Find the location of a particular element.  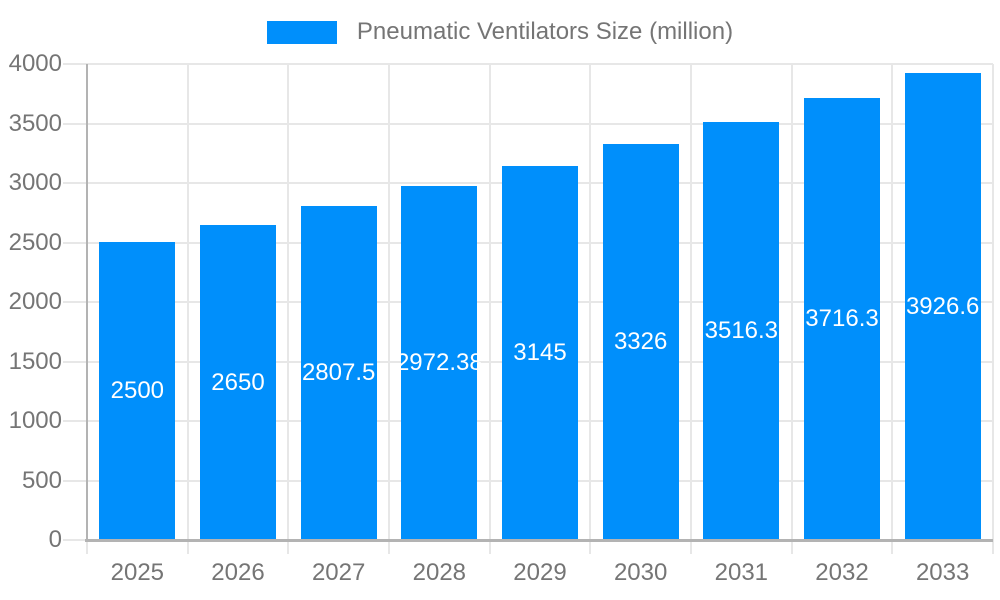

x-axis-label: 2032 is located at coordinates (842, 572).